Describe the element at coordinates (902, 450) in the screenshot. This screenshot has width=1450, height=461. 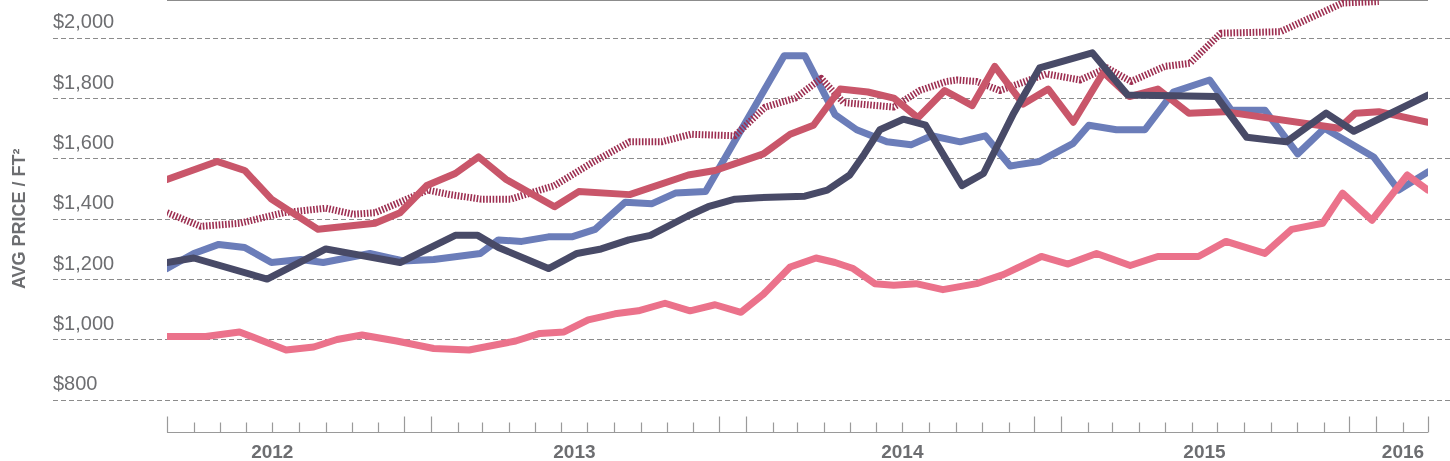
I see `x-tick-label: 2014` at that location.